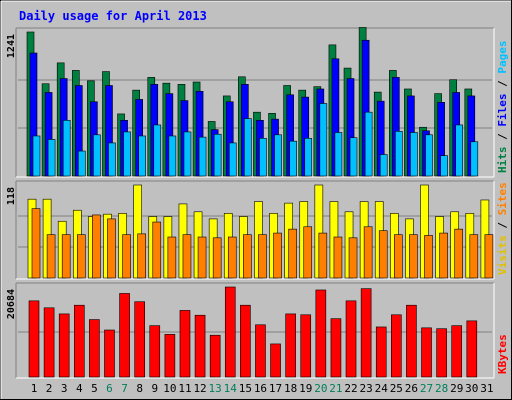  What do you see at coordinates (471, 388) in the screenshot?
I see `x-tick-label-30: 30` at bounding box center [471, 388].